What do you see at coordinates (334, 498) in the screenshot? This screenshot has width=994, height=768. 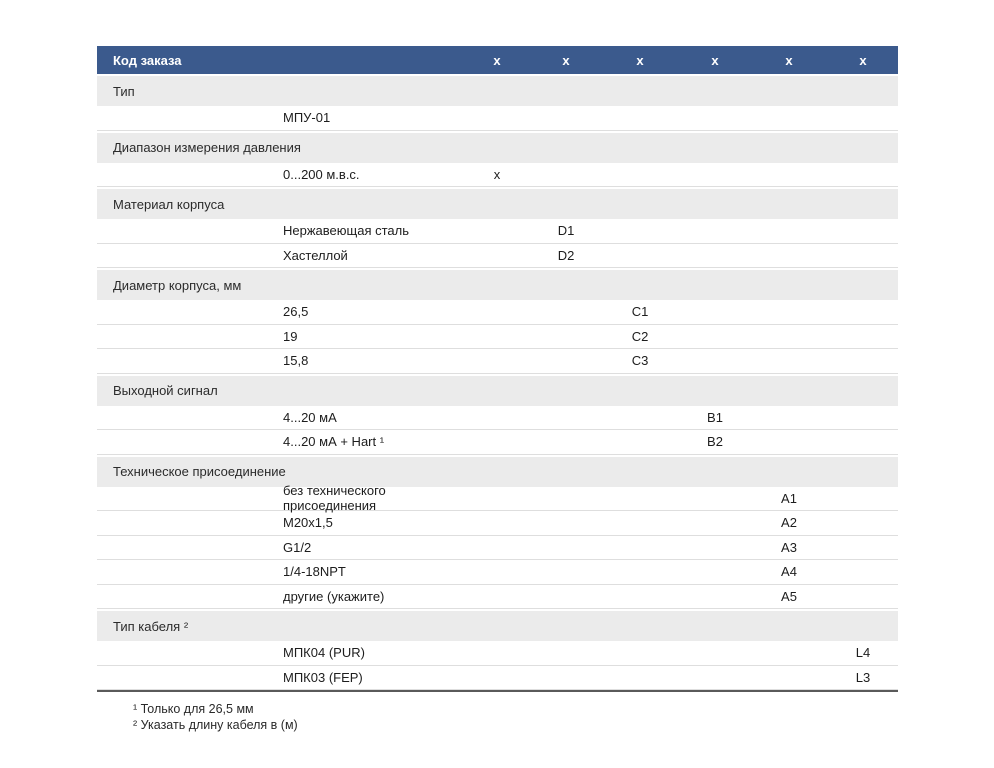 I see `row-value: без технического присоединения` at bounding box center [334, 498].